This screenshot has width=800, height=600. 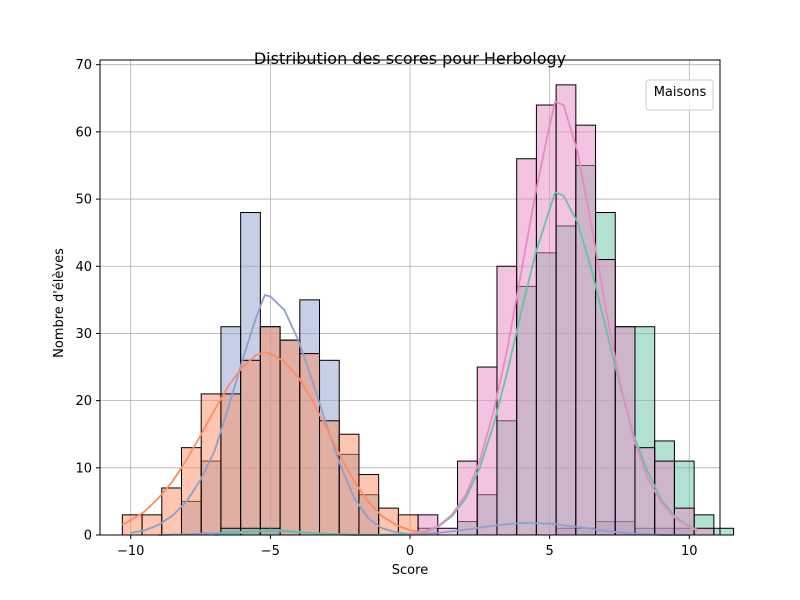 What do you see at coordinates (410, 570) in the screenshot?
I see `x-axis-label: Score` at bounding box center [410, 570].